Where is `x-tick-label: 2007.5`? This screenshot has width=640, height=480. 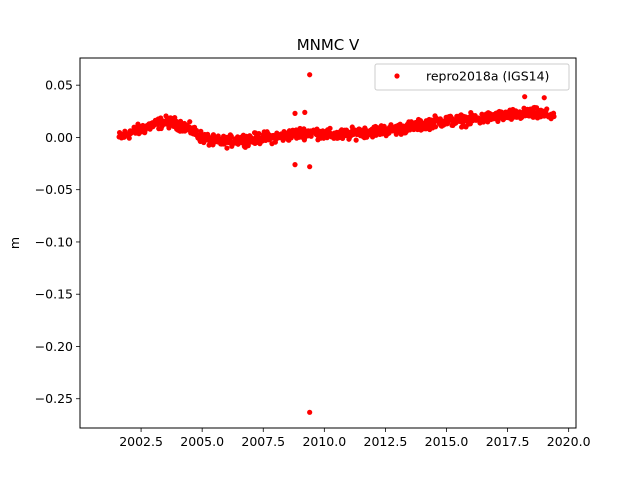
x-tick-label: 2007.5 is located at coordinates (263, 441).